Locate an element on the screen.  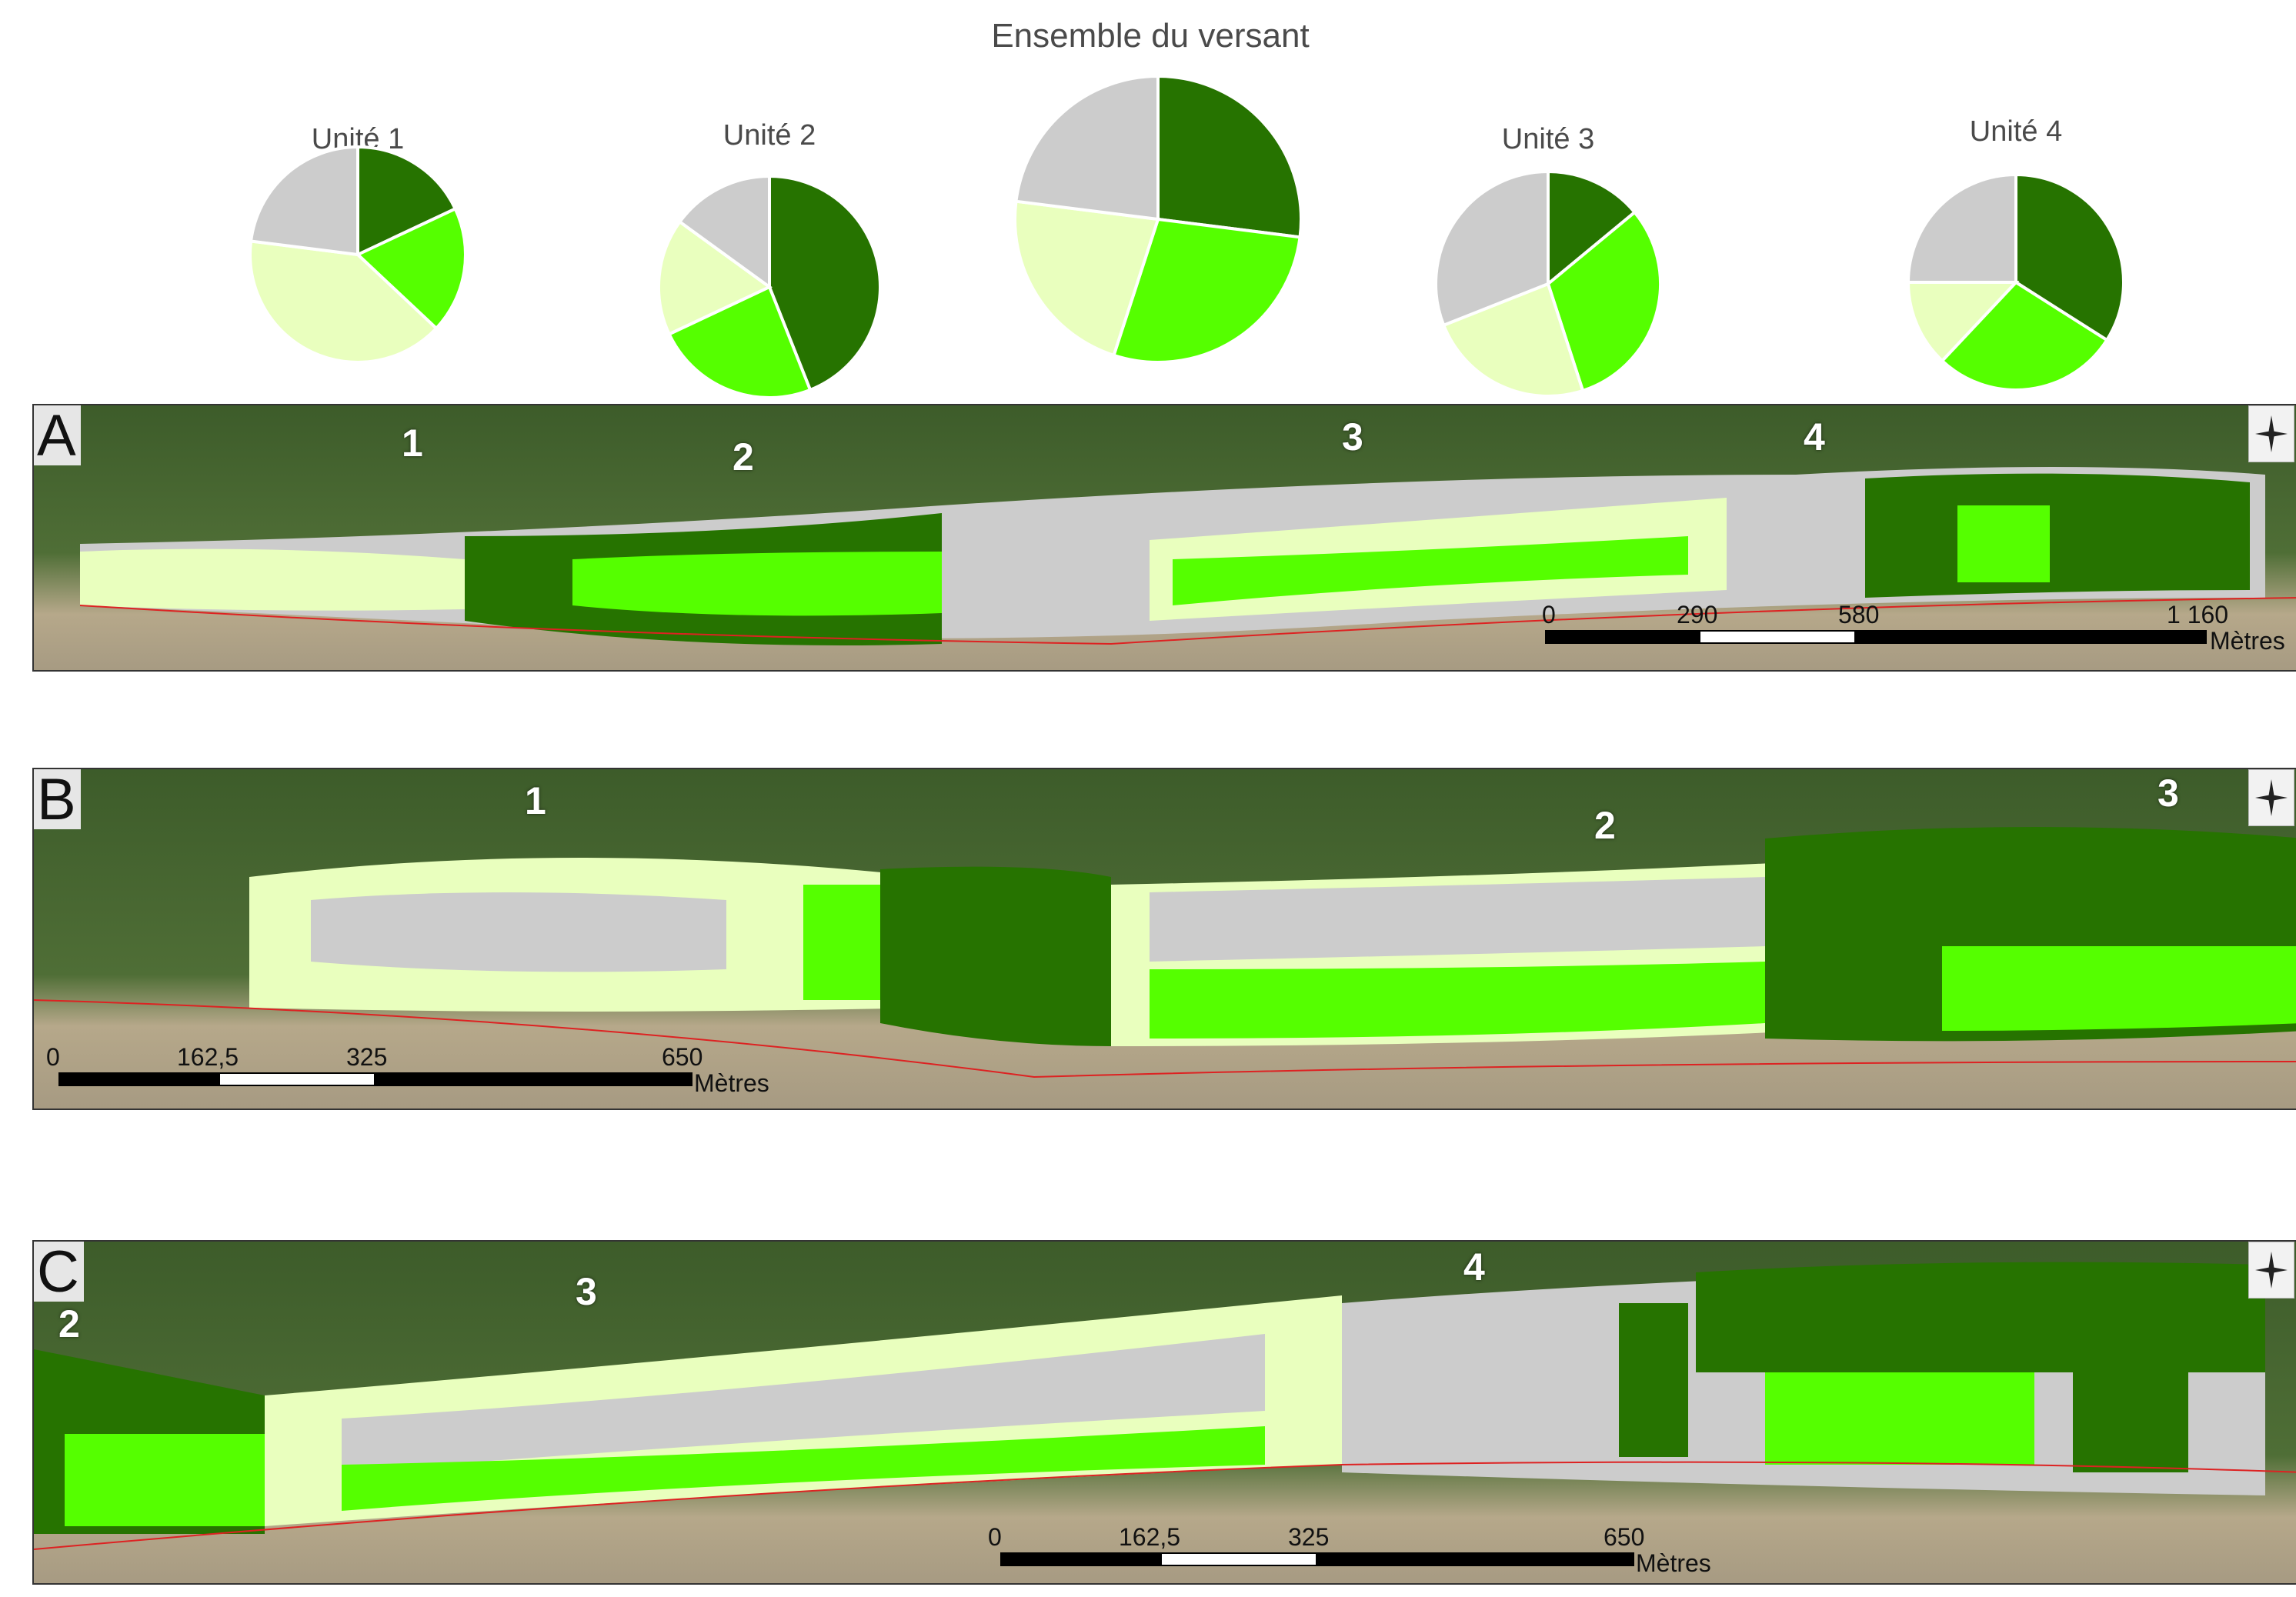
unit-label-b-3: 3 is located at coordinates (2168, 793).